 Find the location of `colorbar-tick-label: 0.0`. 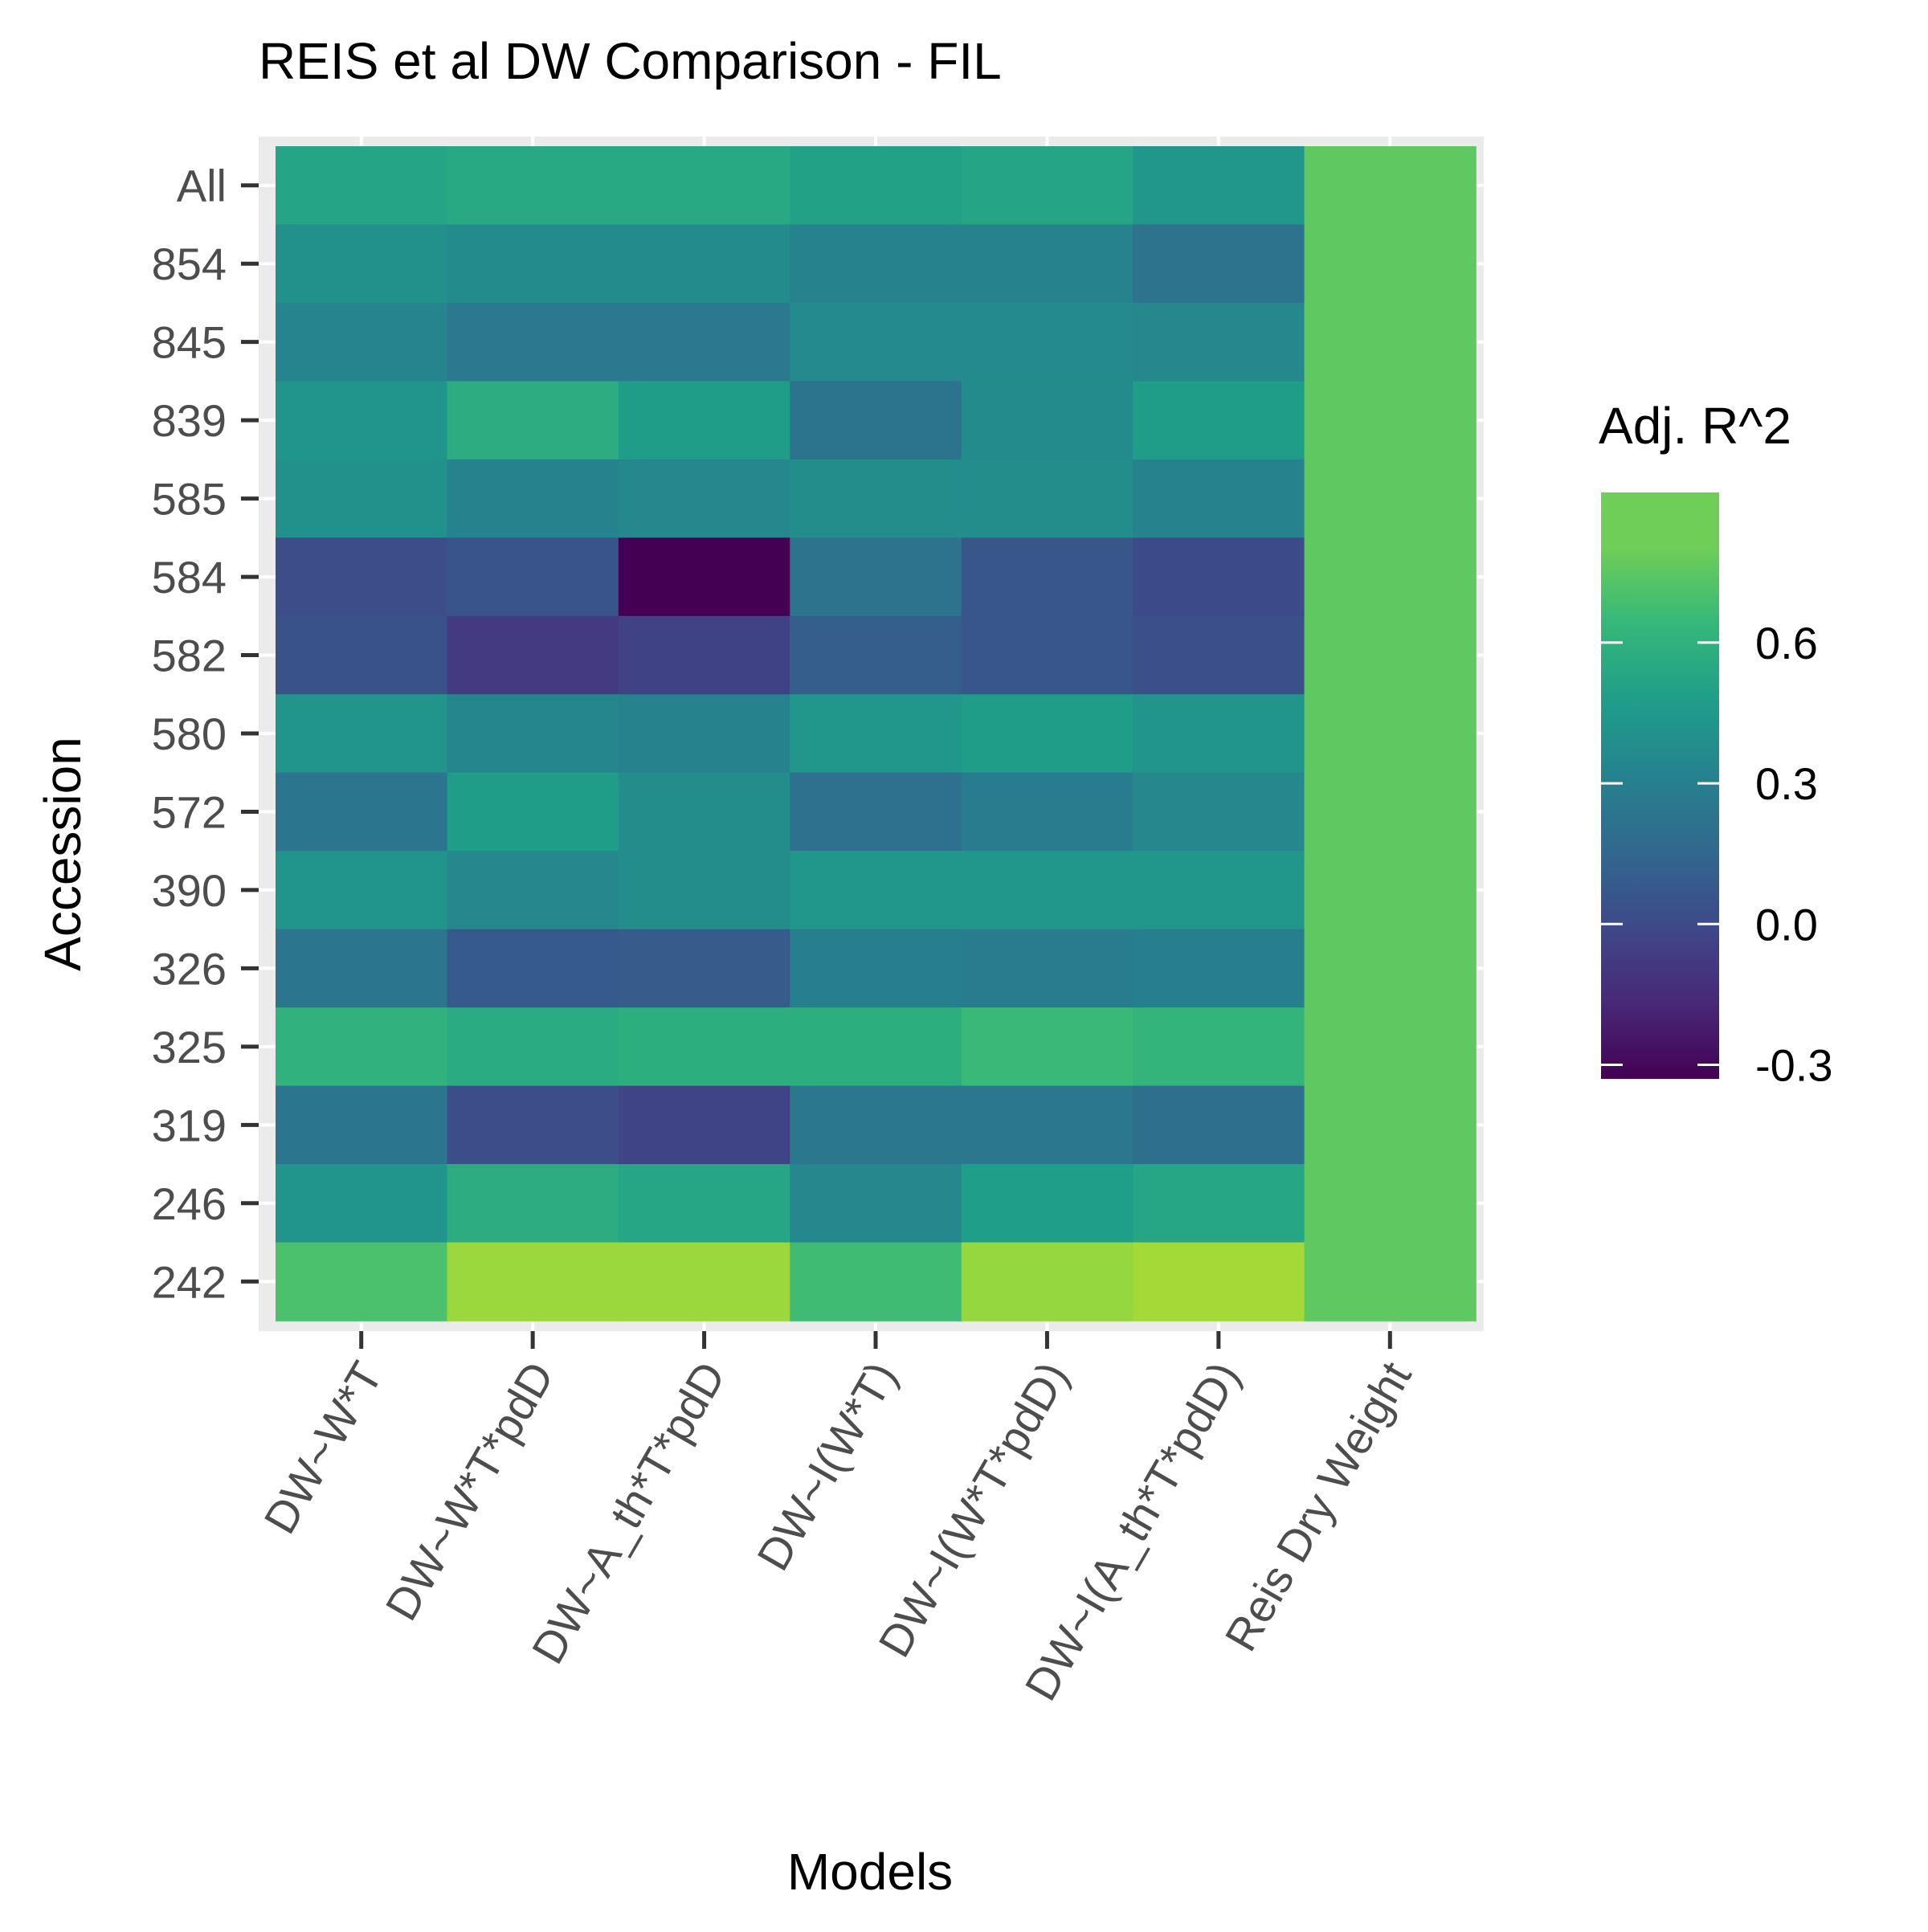

colorbar-tick-label: 0.0 is located at coordinates (1787, 924).